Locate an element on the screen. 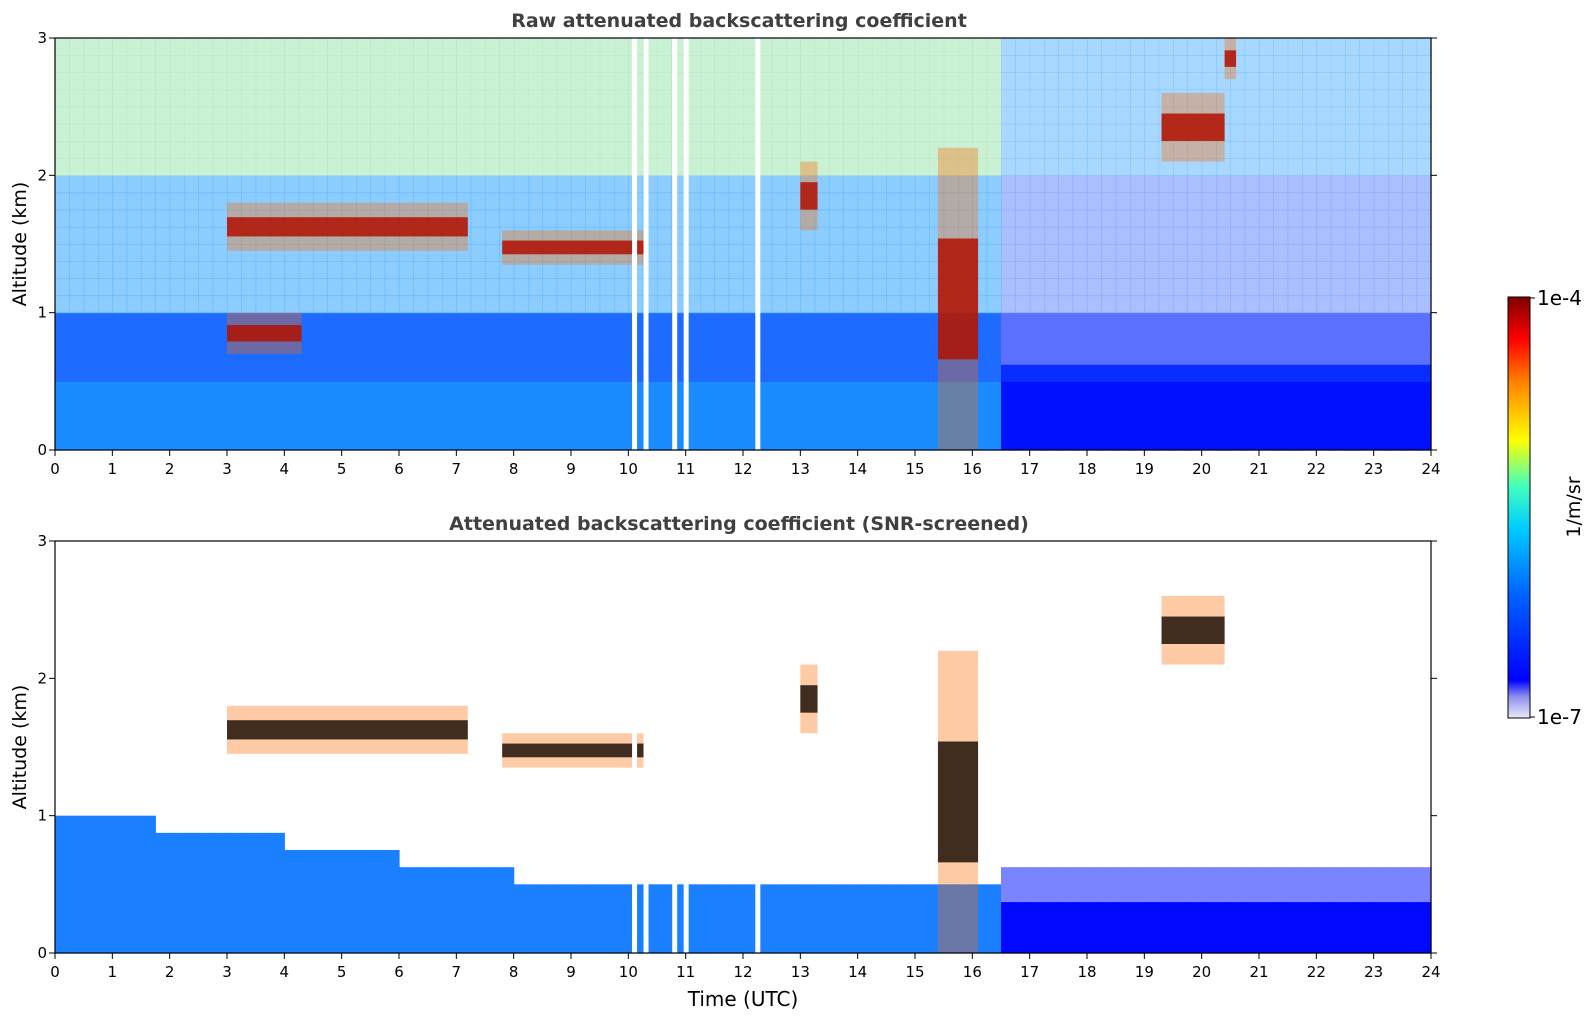 The image size is (1595, 1020). cloud-feature-core is located at coordinates (1230, 58).